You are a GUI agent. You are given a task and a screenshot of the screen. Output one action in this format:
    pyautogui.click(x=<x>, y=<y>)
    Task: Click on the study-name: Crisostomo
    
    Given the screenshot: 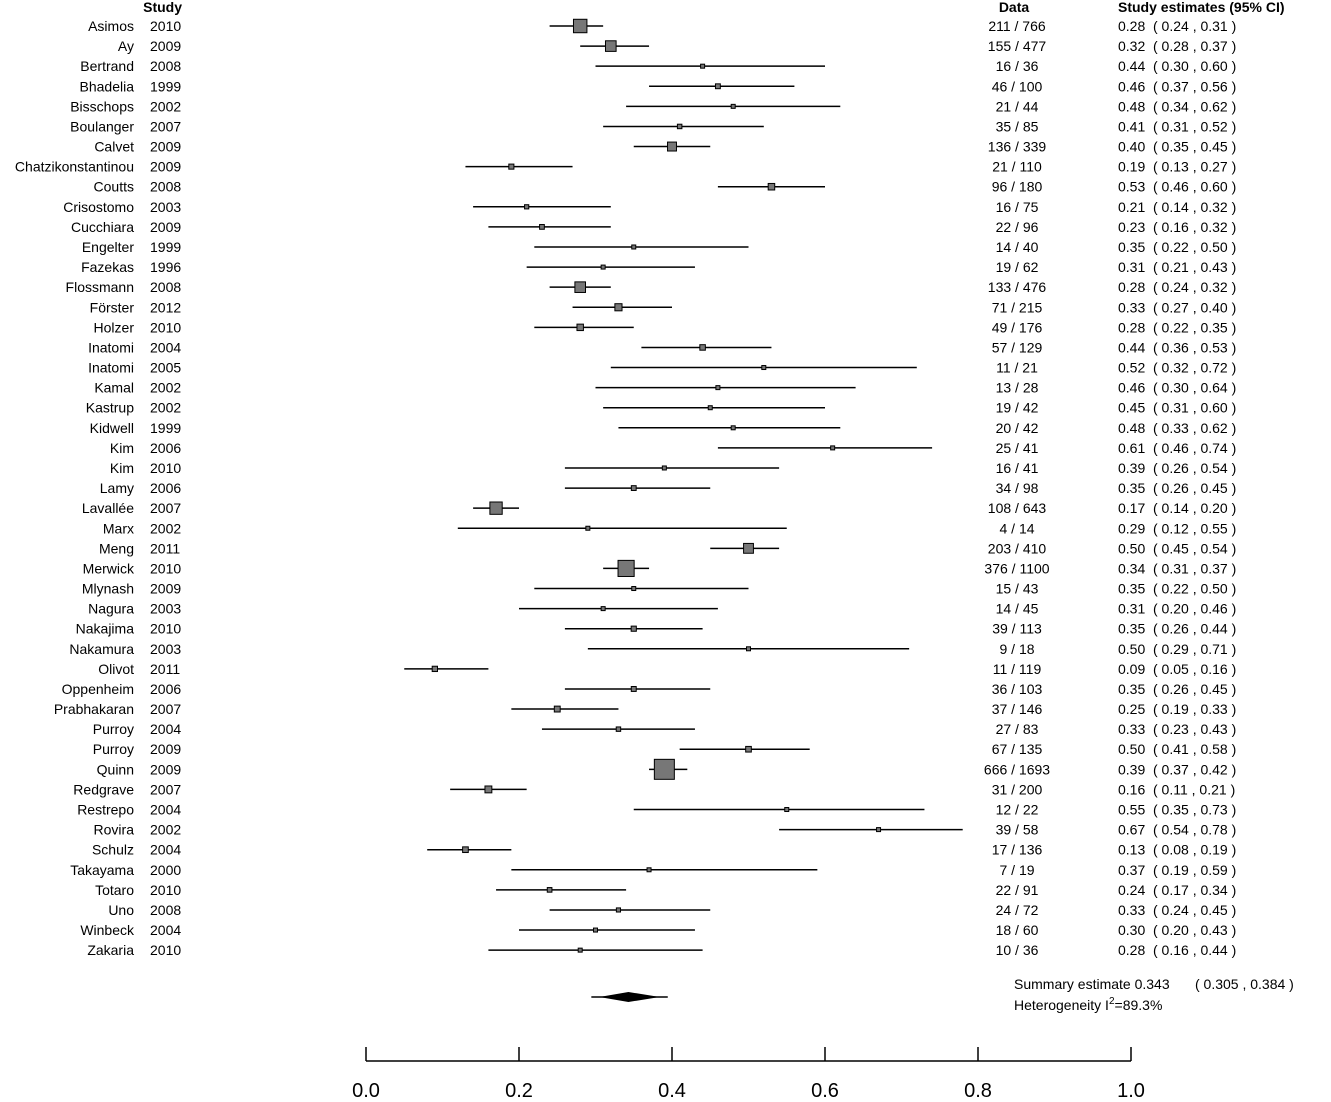 What is the action you would take?
    pyautogui.click(x=98, y=207)
    